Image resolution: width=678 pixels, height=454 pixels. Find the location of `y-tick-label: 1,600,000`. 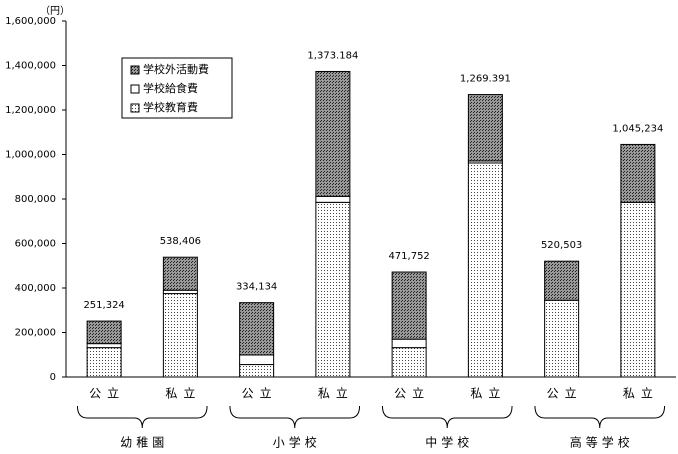

y-tick-label: 1,600,000 is located at coordinates (30, 21).